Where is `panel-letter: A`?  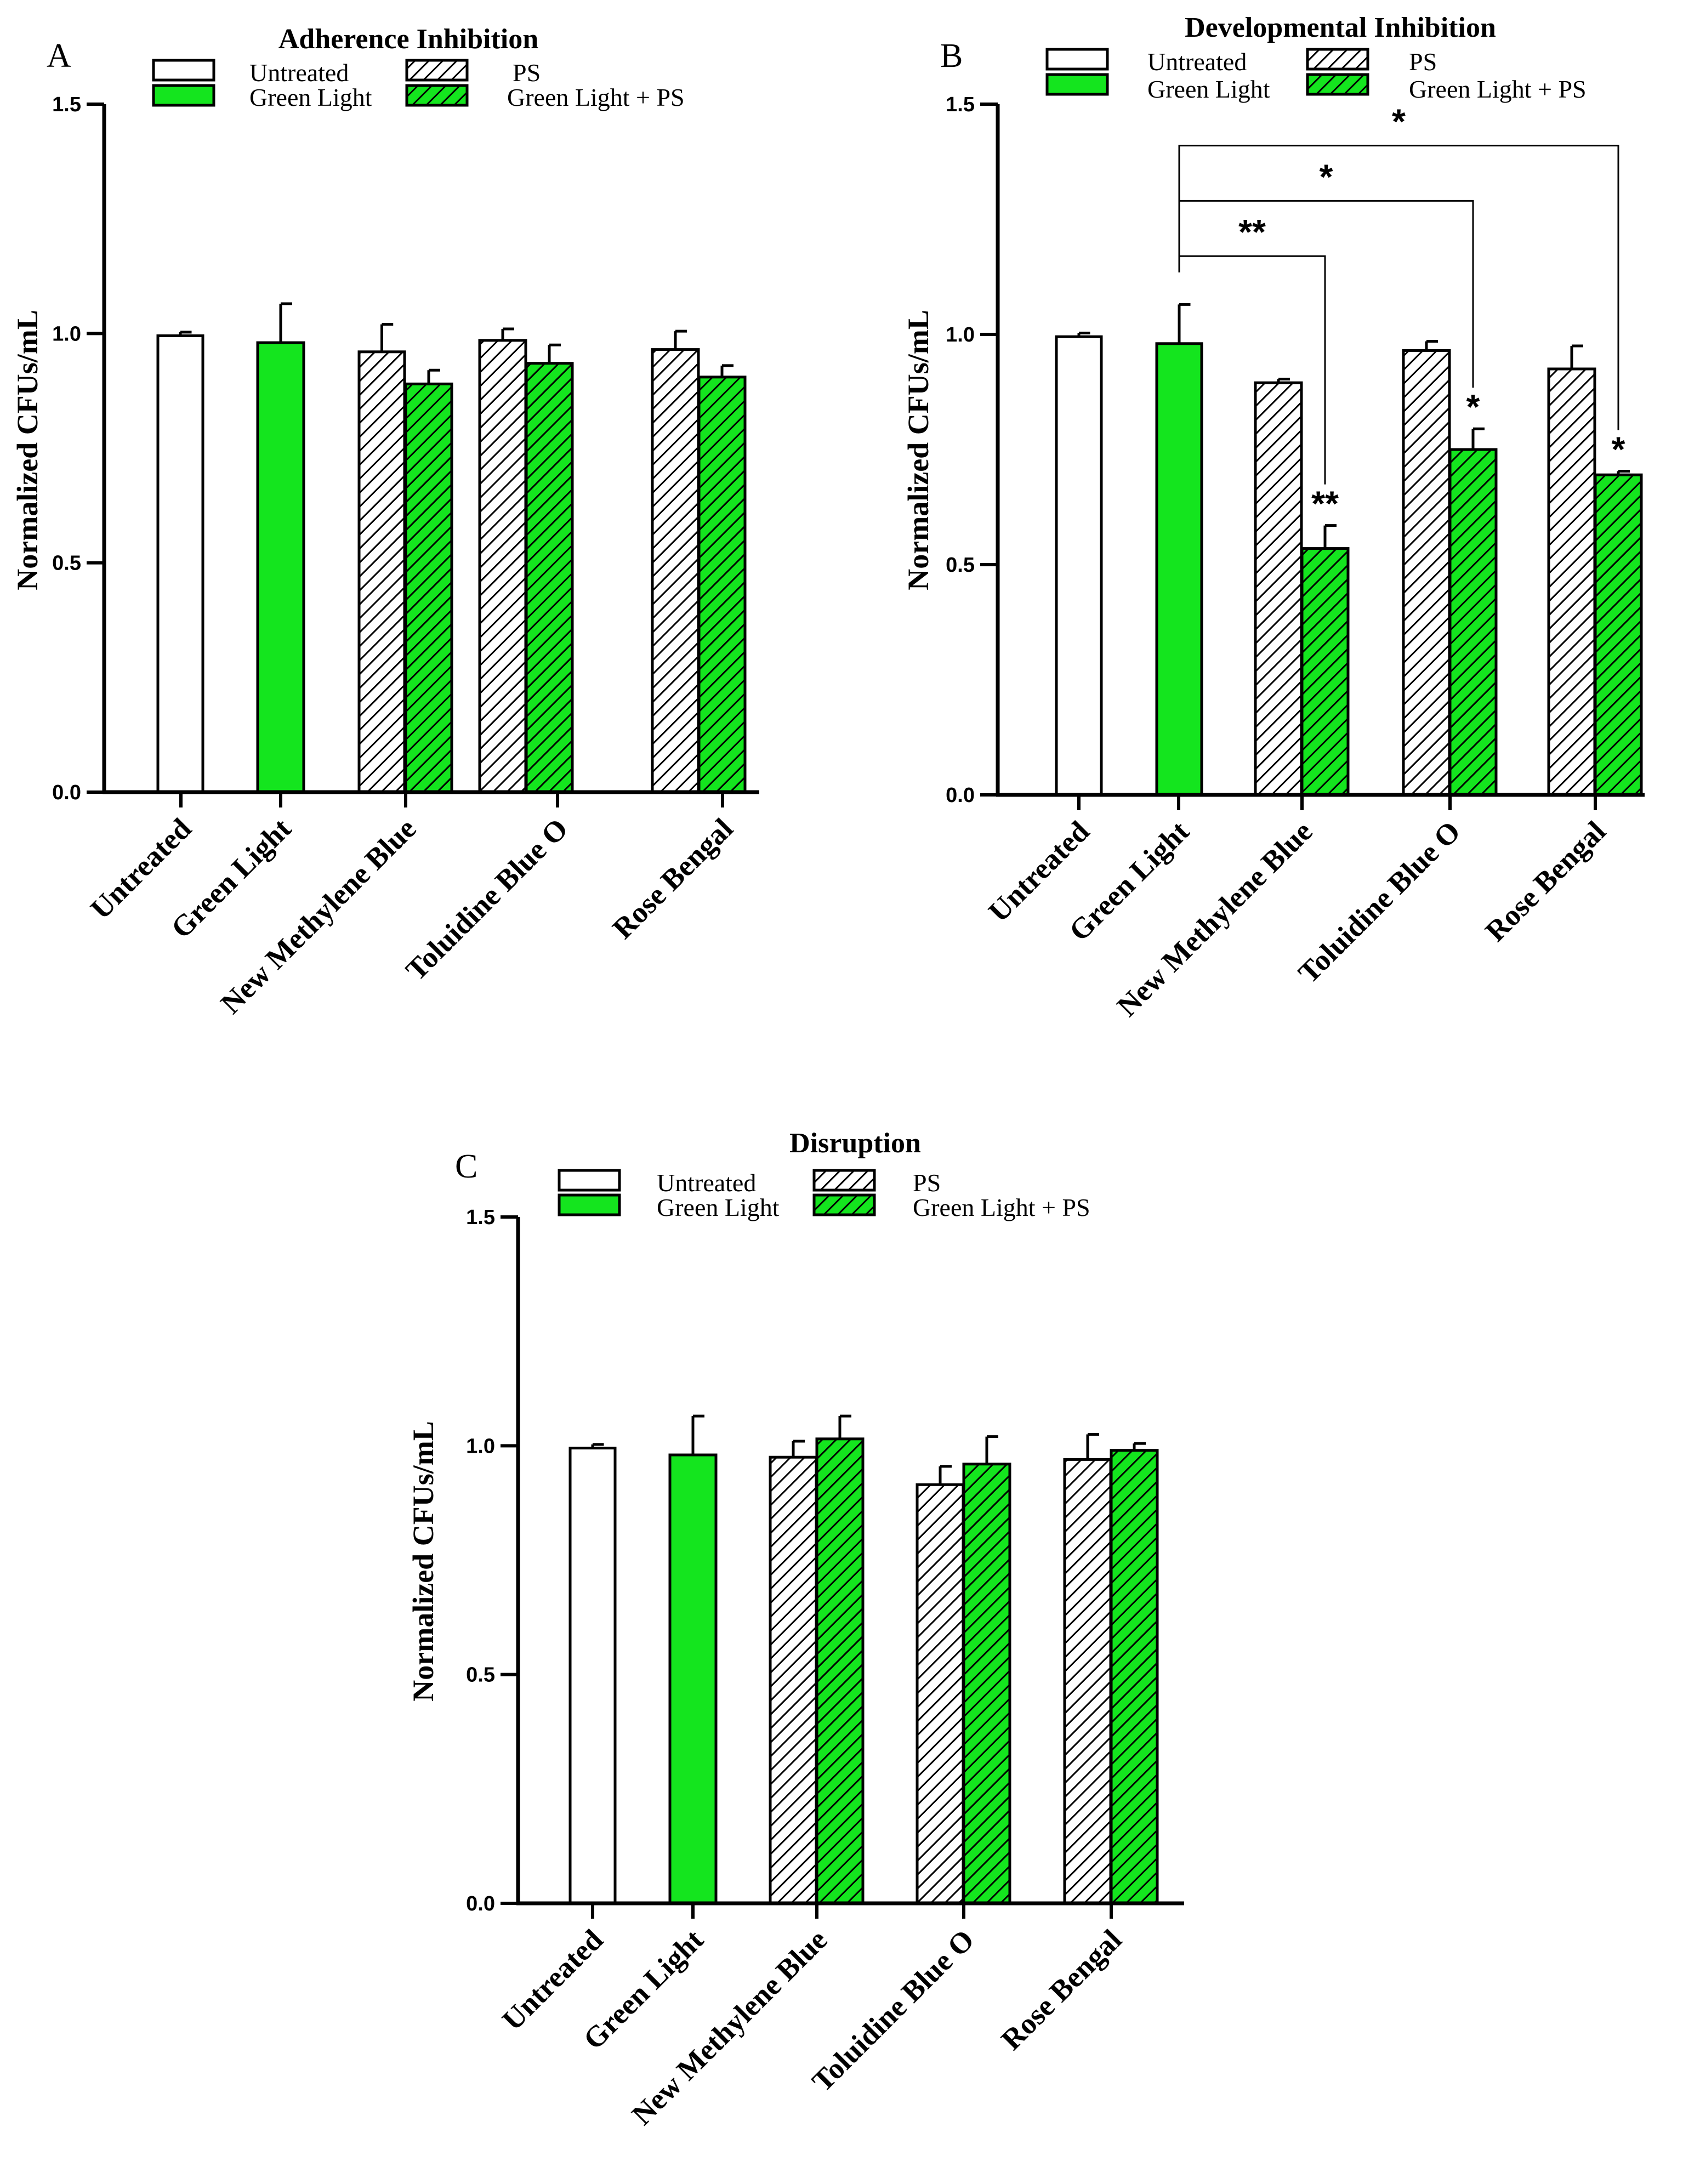 panel-letter: A is located at coordinates (59, 56).